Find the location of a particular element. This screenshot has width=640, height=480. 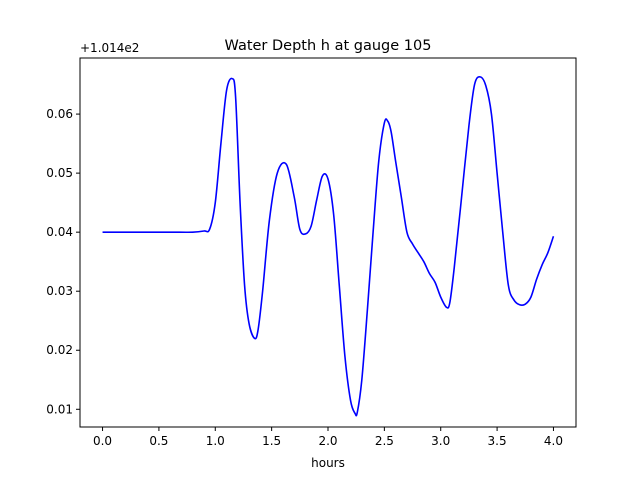

x-axis-label: hours is located at coordinates (328, 463).